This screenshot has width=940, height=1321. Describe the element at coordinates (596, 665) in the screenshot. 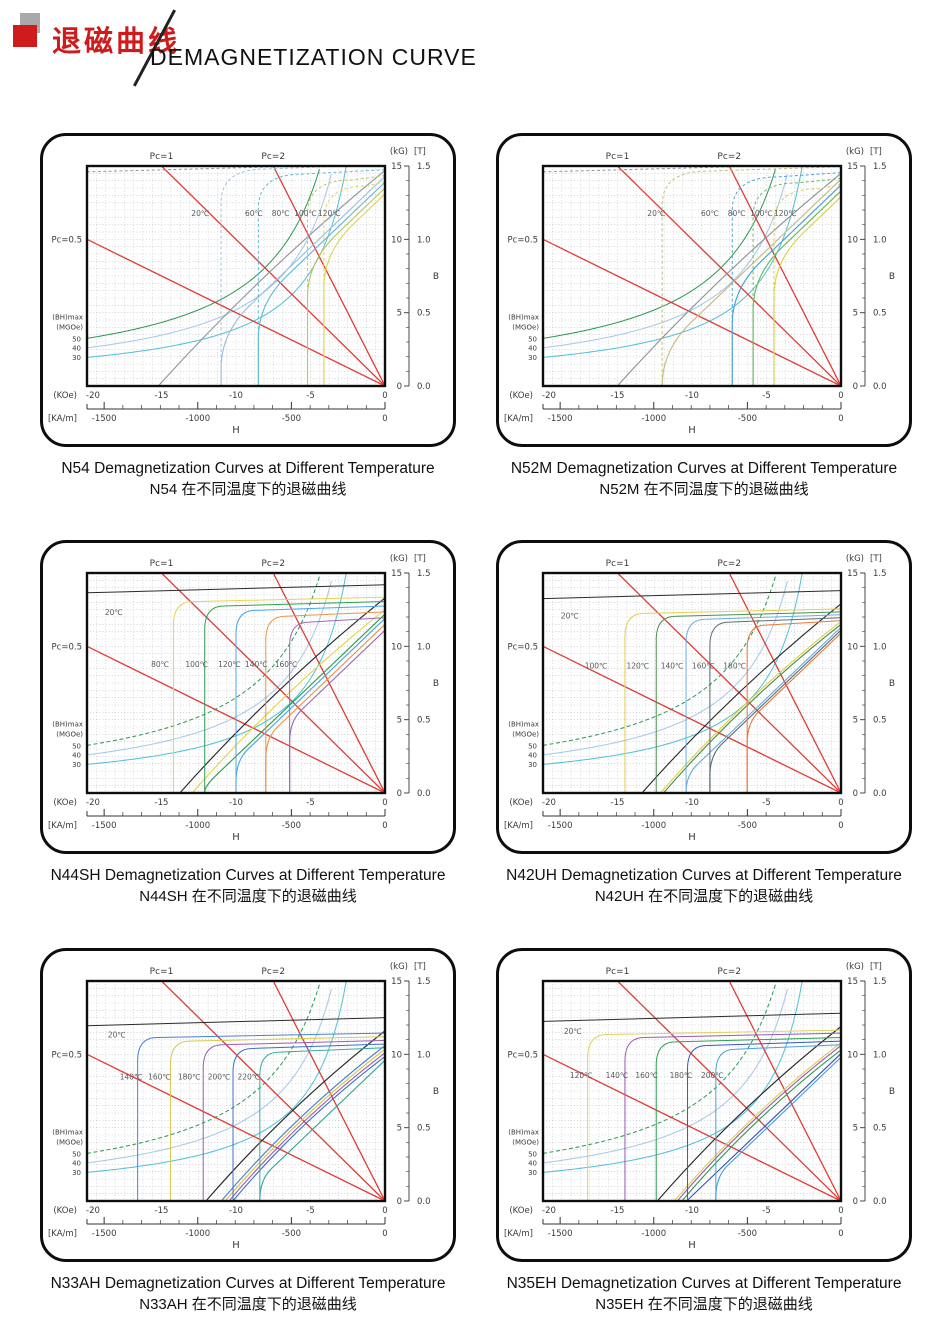

I see `svg-text: 100℃` at that location.